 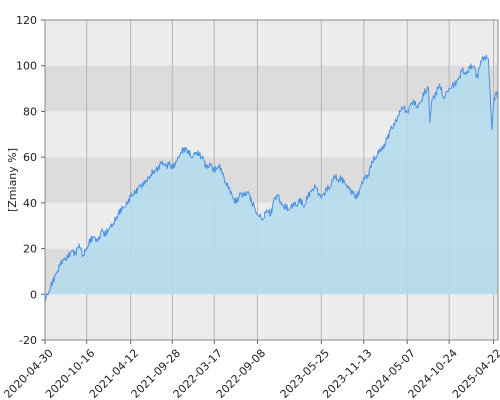 I want to click on y-tick-label: 20, so click(x=30, y=249).